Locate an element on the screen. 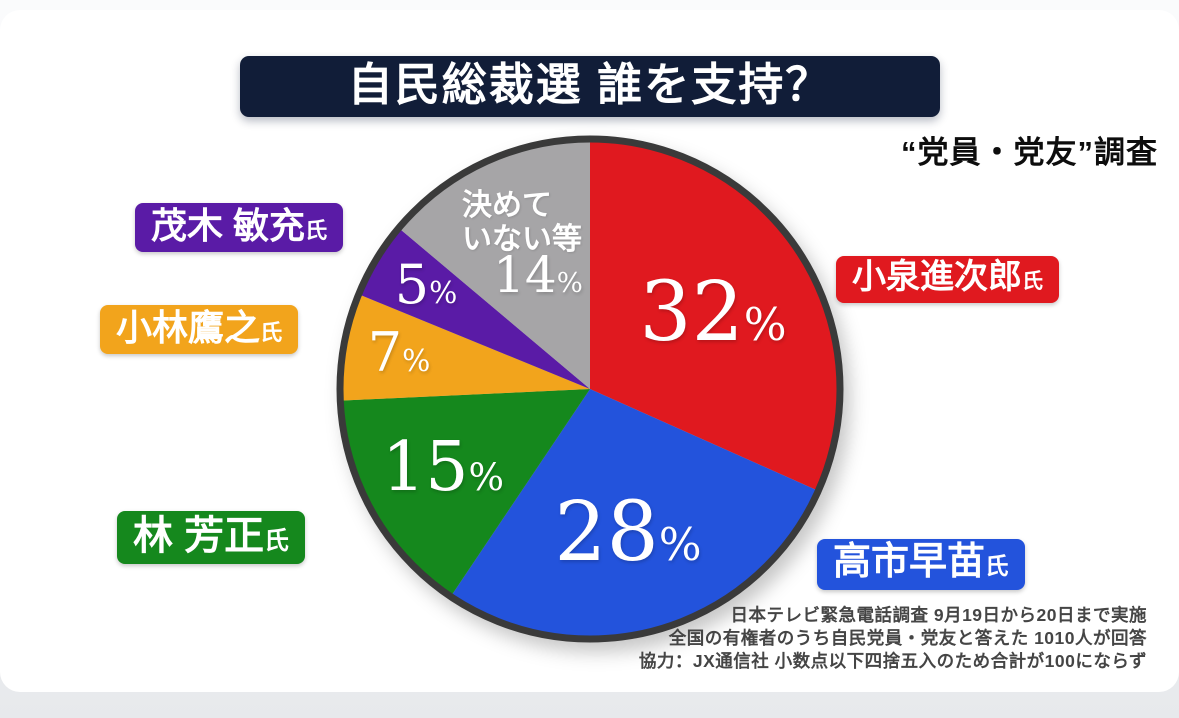  pie-value-0: 32% is located at coordinates (712, 313).